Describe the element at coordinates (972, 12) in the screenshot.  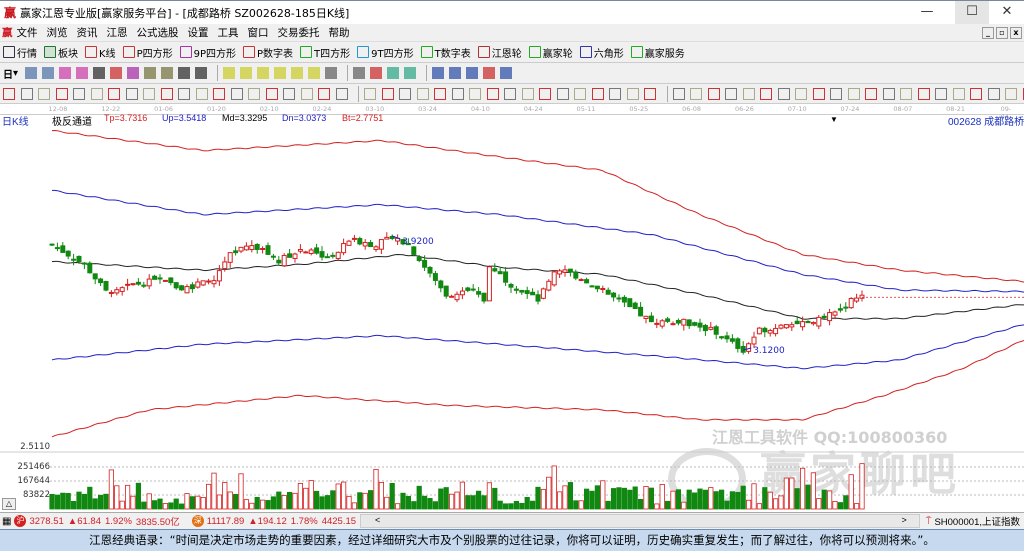
I see `maximize-button: ☐` at that location.